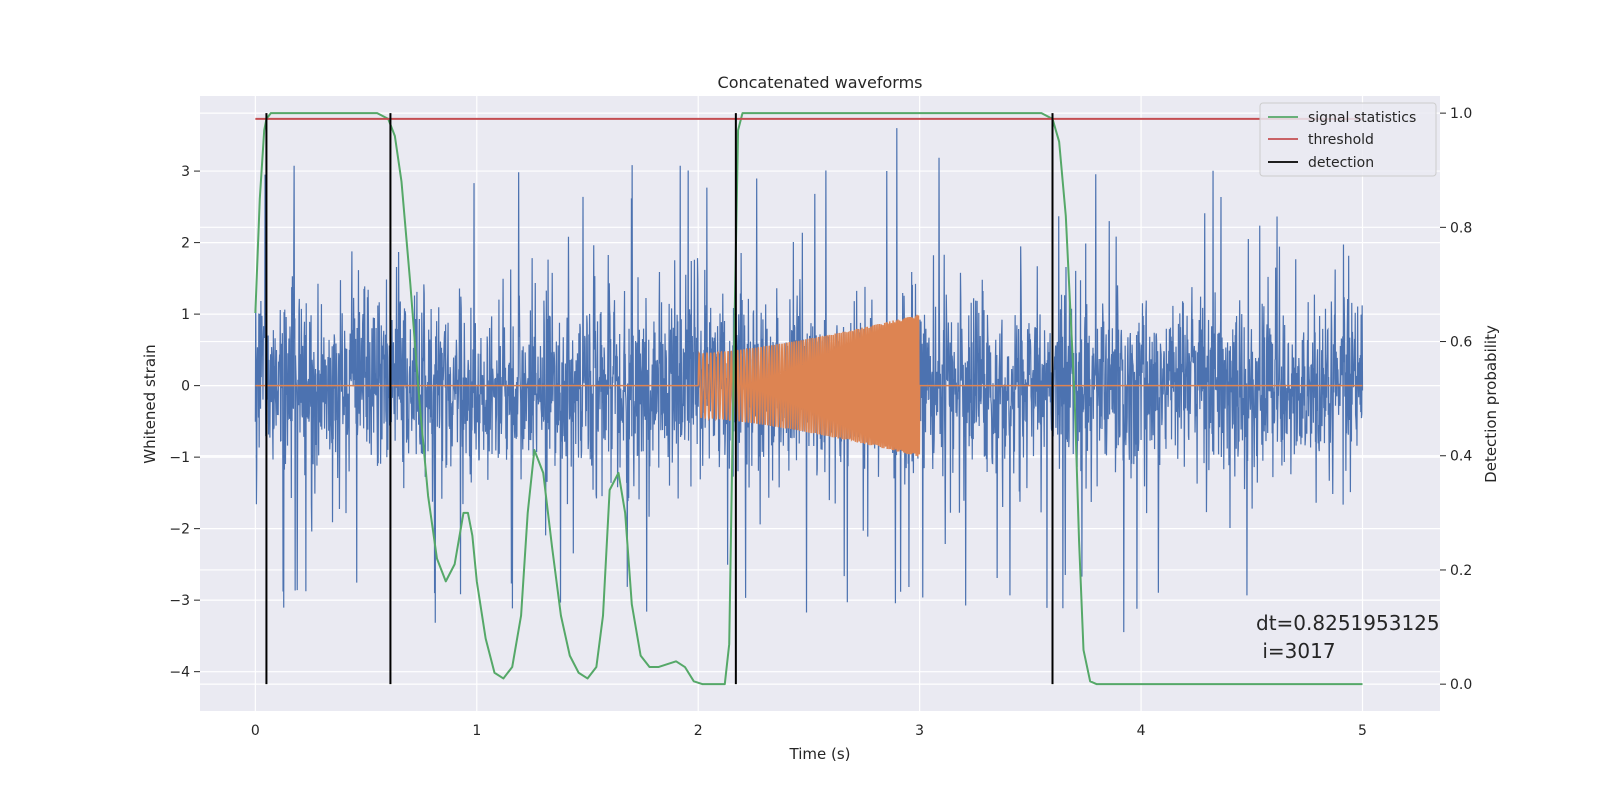  Describe the element at coordinates (1341, 163) in the screenshot. I see `legend-label-detection: detection` at that location.